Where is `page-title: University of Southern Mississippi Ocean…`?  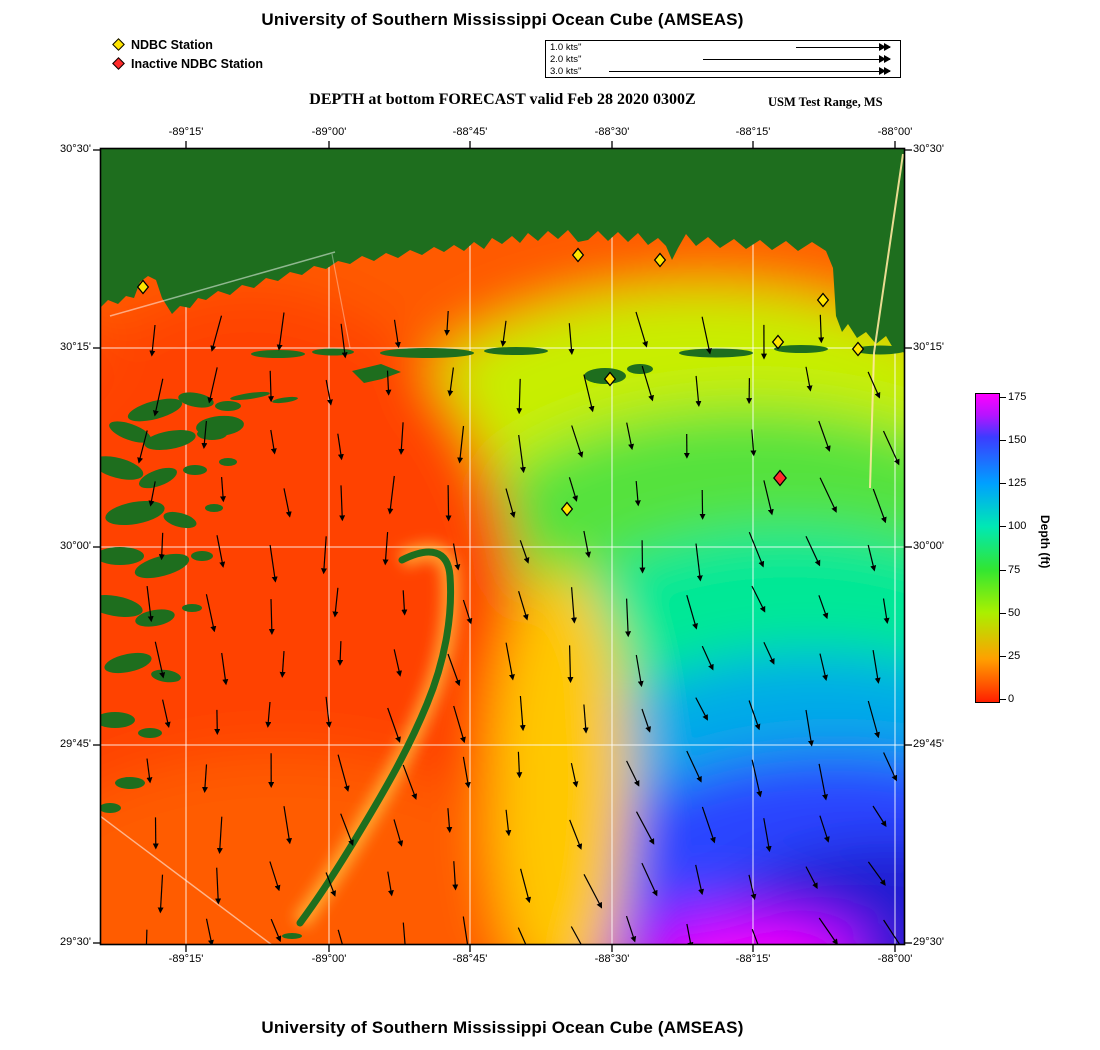 page-title: University of Southern Mississippi Ocean… is located at coordinates (502, 19).